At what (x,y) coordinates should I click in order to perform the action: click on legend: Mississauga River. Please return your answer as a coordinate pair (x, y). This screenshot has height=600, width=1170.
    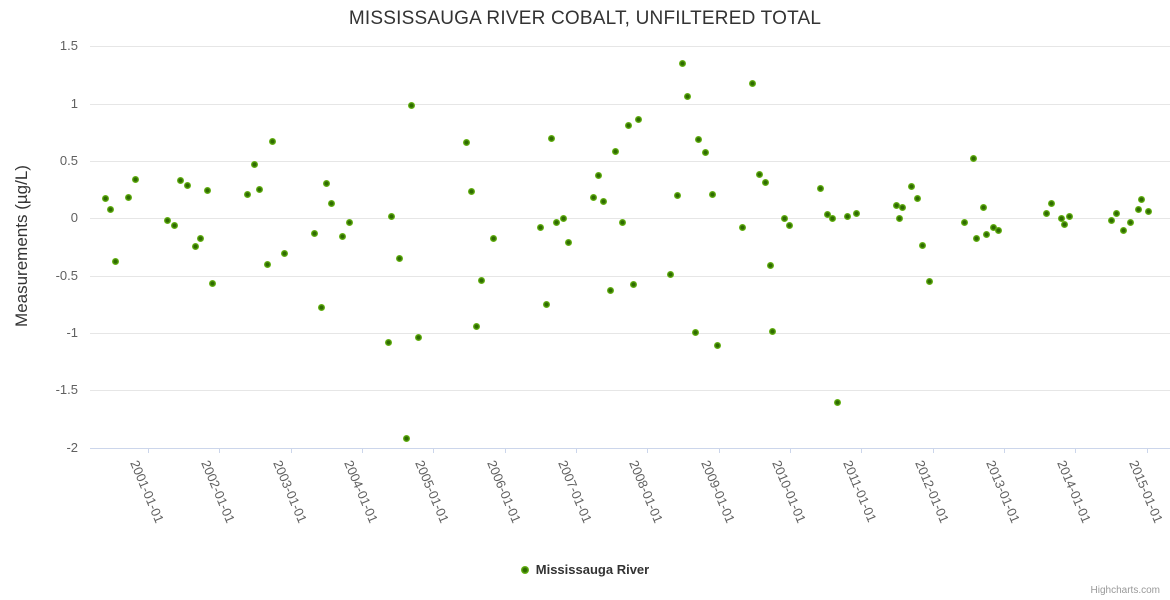
    Looking at the image, I should click on (585, 569).